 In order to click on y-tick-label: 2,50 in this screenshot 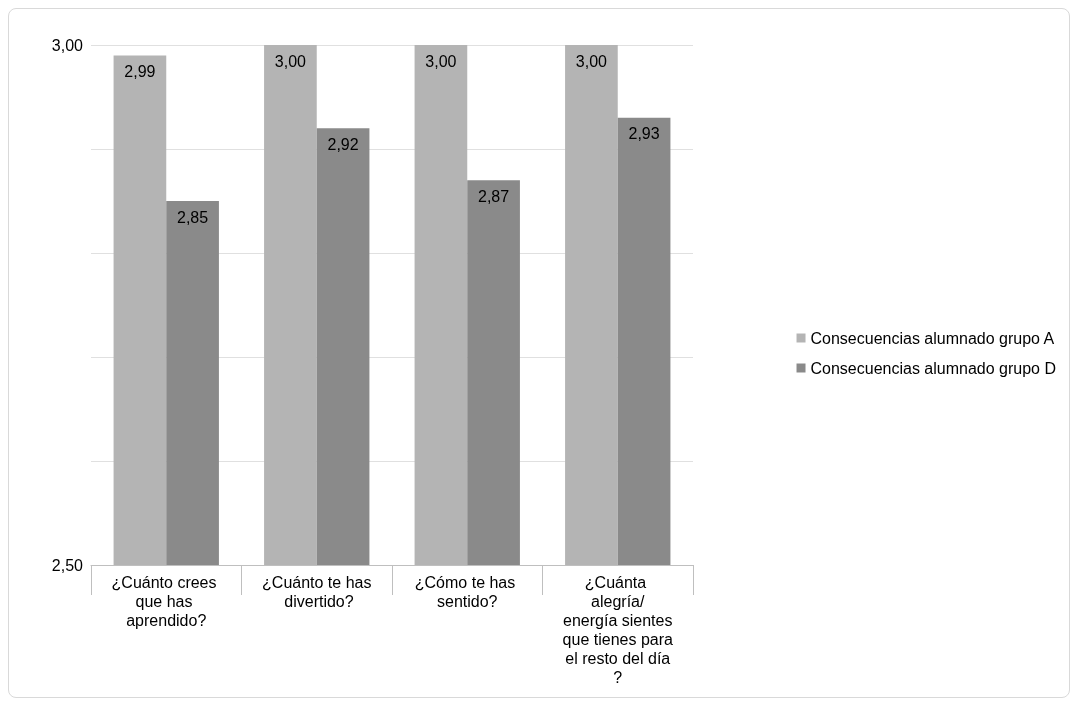, I will do `click(67, 565)`.